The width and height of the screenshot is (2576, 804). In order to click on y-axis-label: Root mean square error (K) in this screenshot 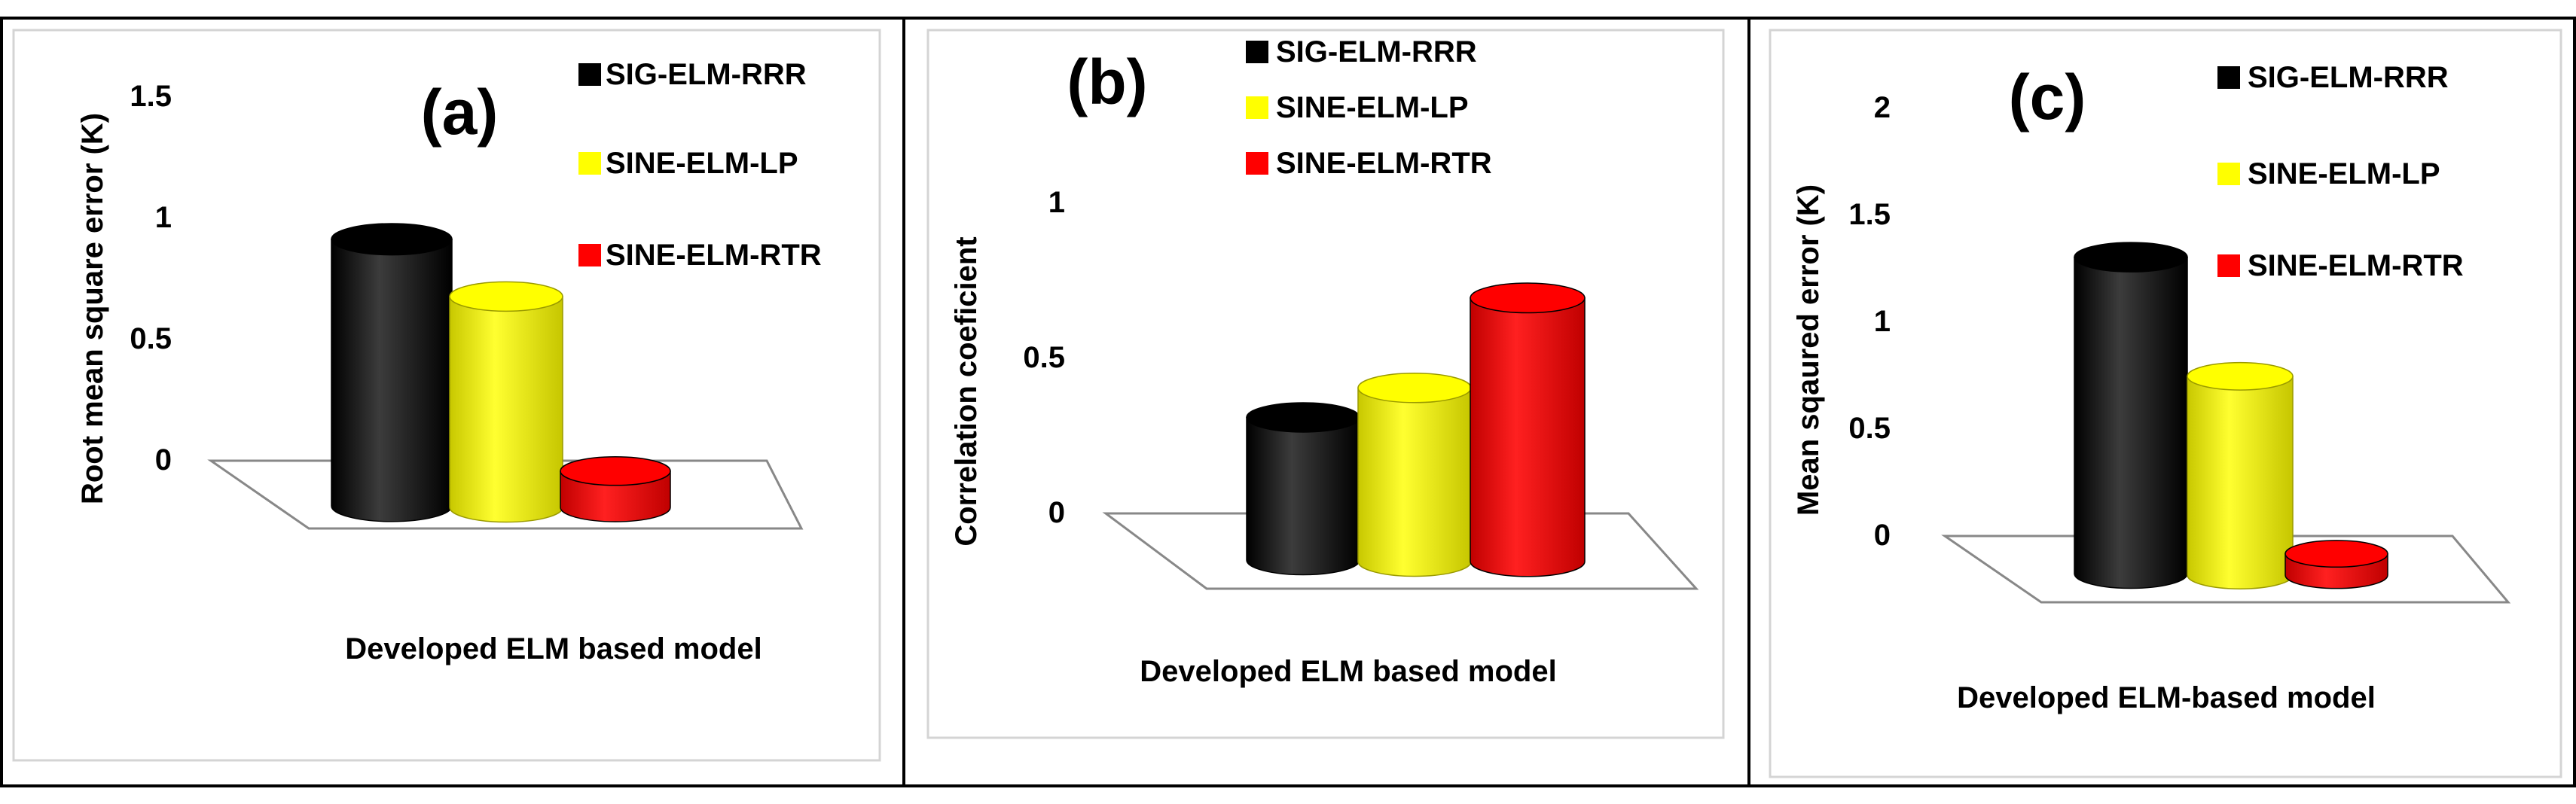, I will do `click(93, 308)`.